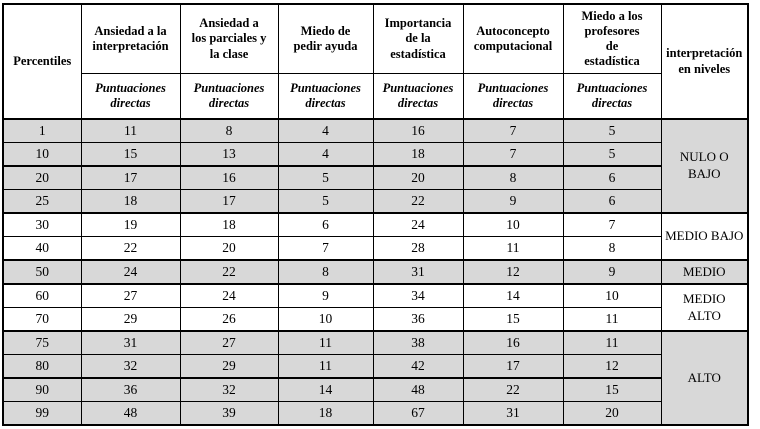 This screenshot has width=760, height=429. I want to click on percentile-cell: 30, so click(42, 224).